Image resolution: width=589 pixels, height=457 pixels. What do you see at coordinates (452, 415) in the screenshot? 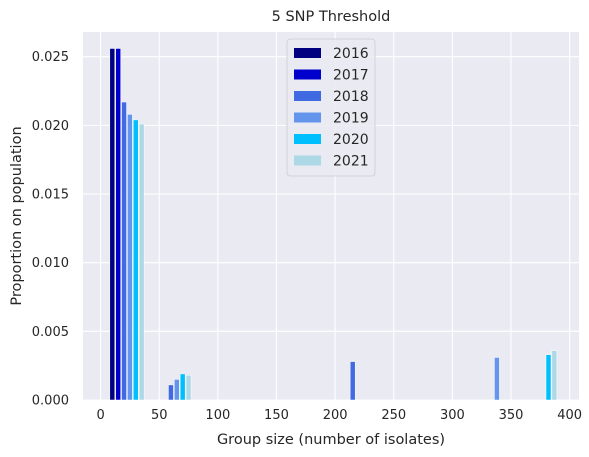
I see `x-tick-label: 300` at bounding box center [452, 415].